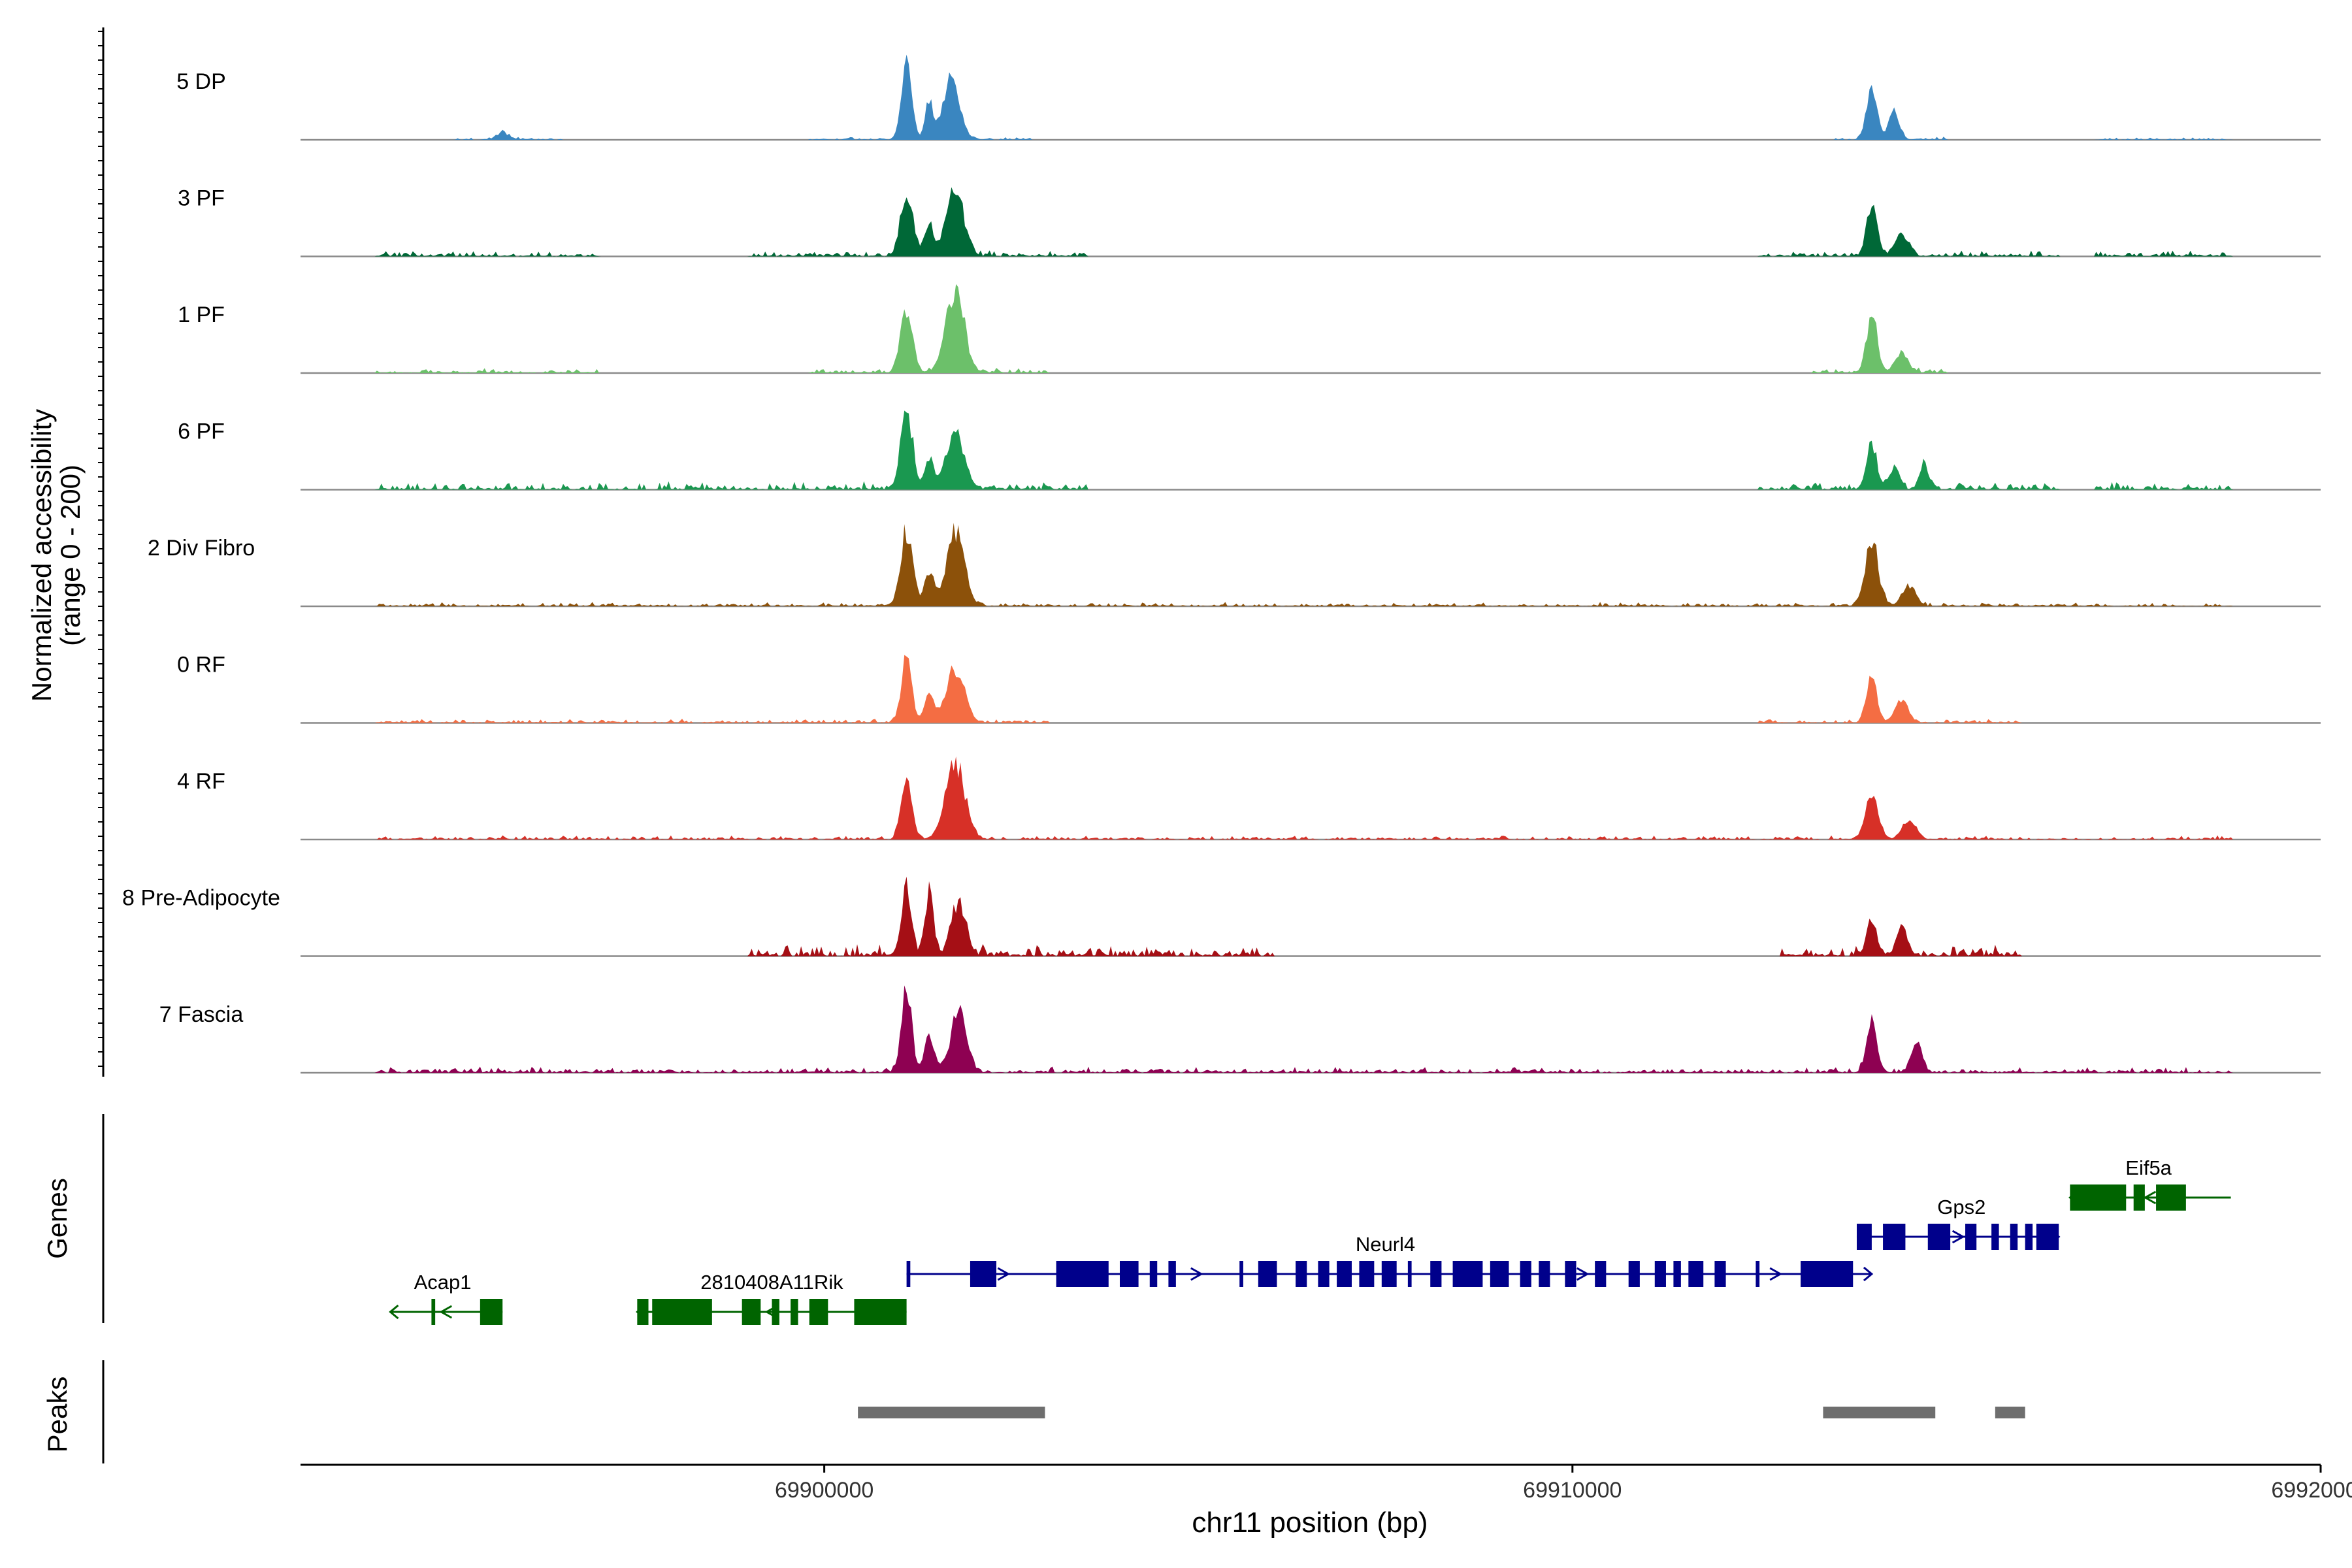  I want to click on peak-regions, so click(1441, 1412).